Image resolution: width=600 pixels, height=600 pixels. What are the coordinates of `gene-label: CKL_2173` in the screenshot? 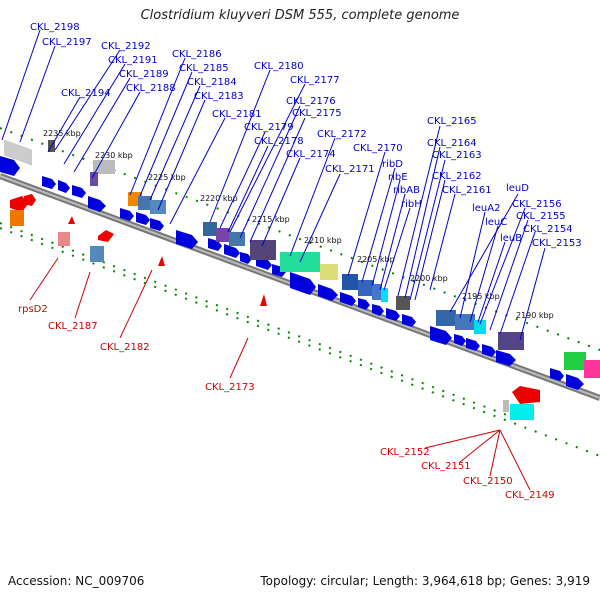 It's located at (230, 387).